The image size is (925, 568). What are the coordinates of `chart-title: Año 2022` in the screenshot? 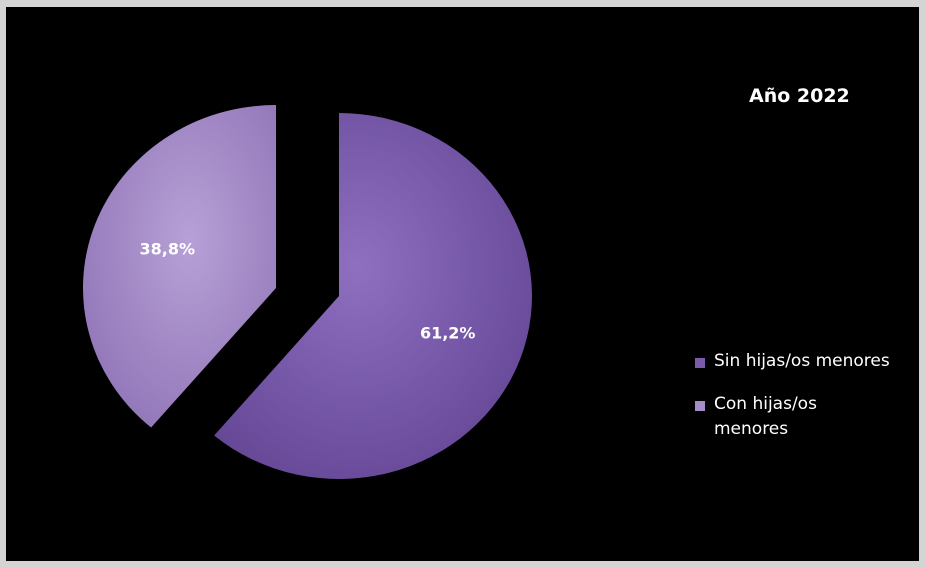 It's located at (799, 96).